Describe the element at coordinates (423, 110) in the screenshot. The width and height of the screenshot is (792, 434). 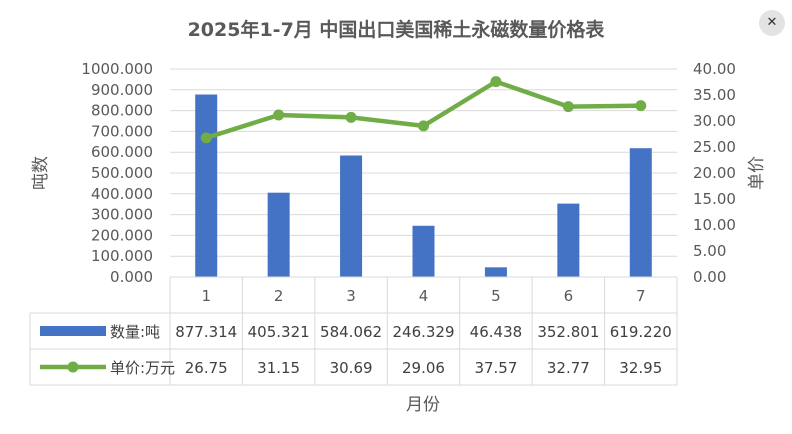
I see `line-series` at that location.